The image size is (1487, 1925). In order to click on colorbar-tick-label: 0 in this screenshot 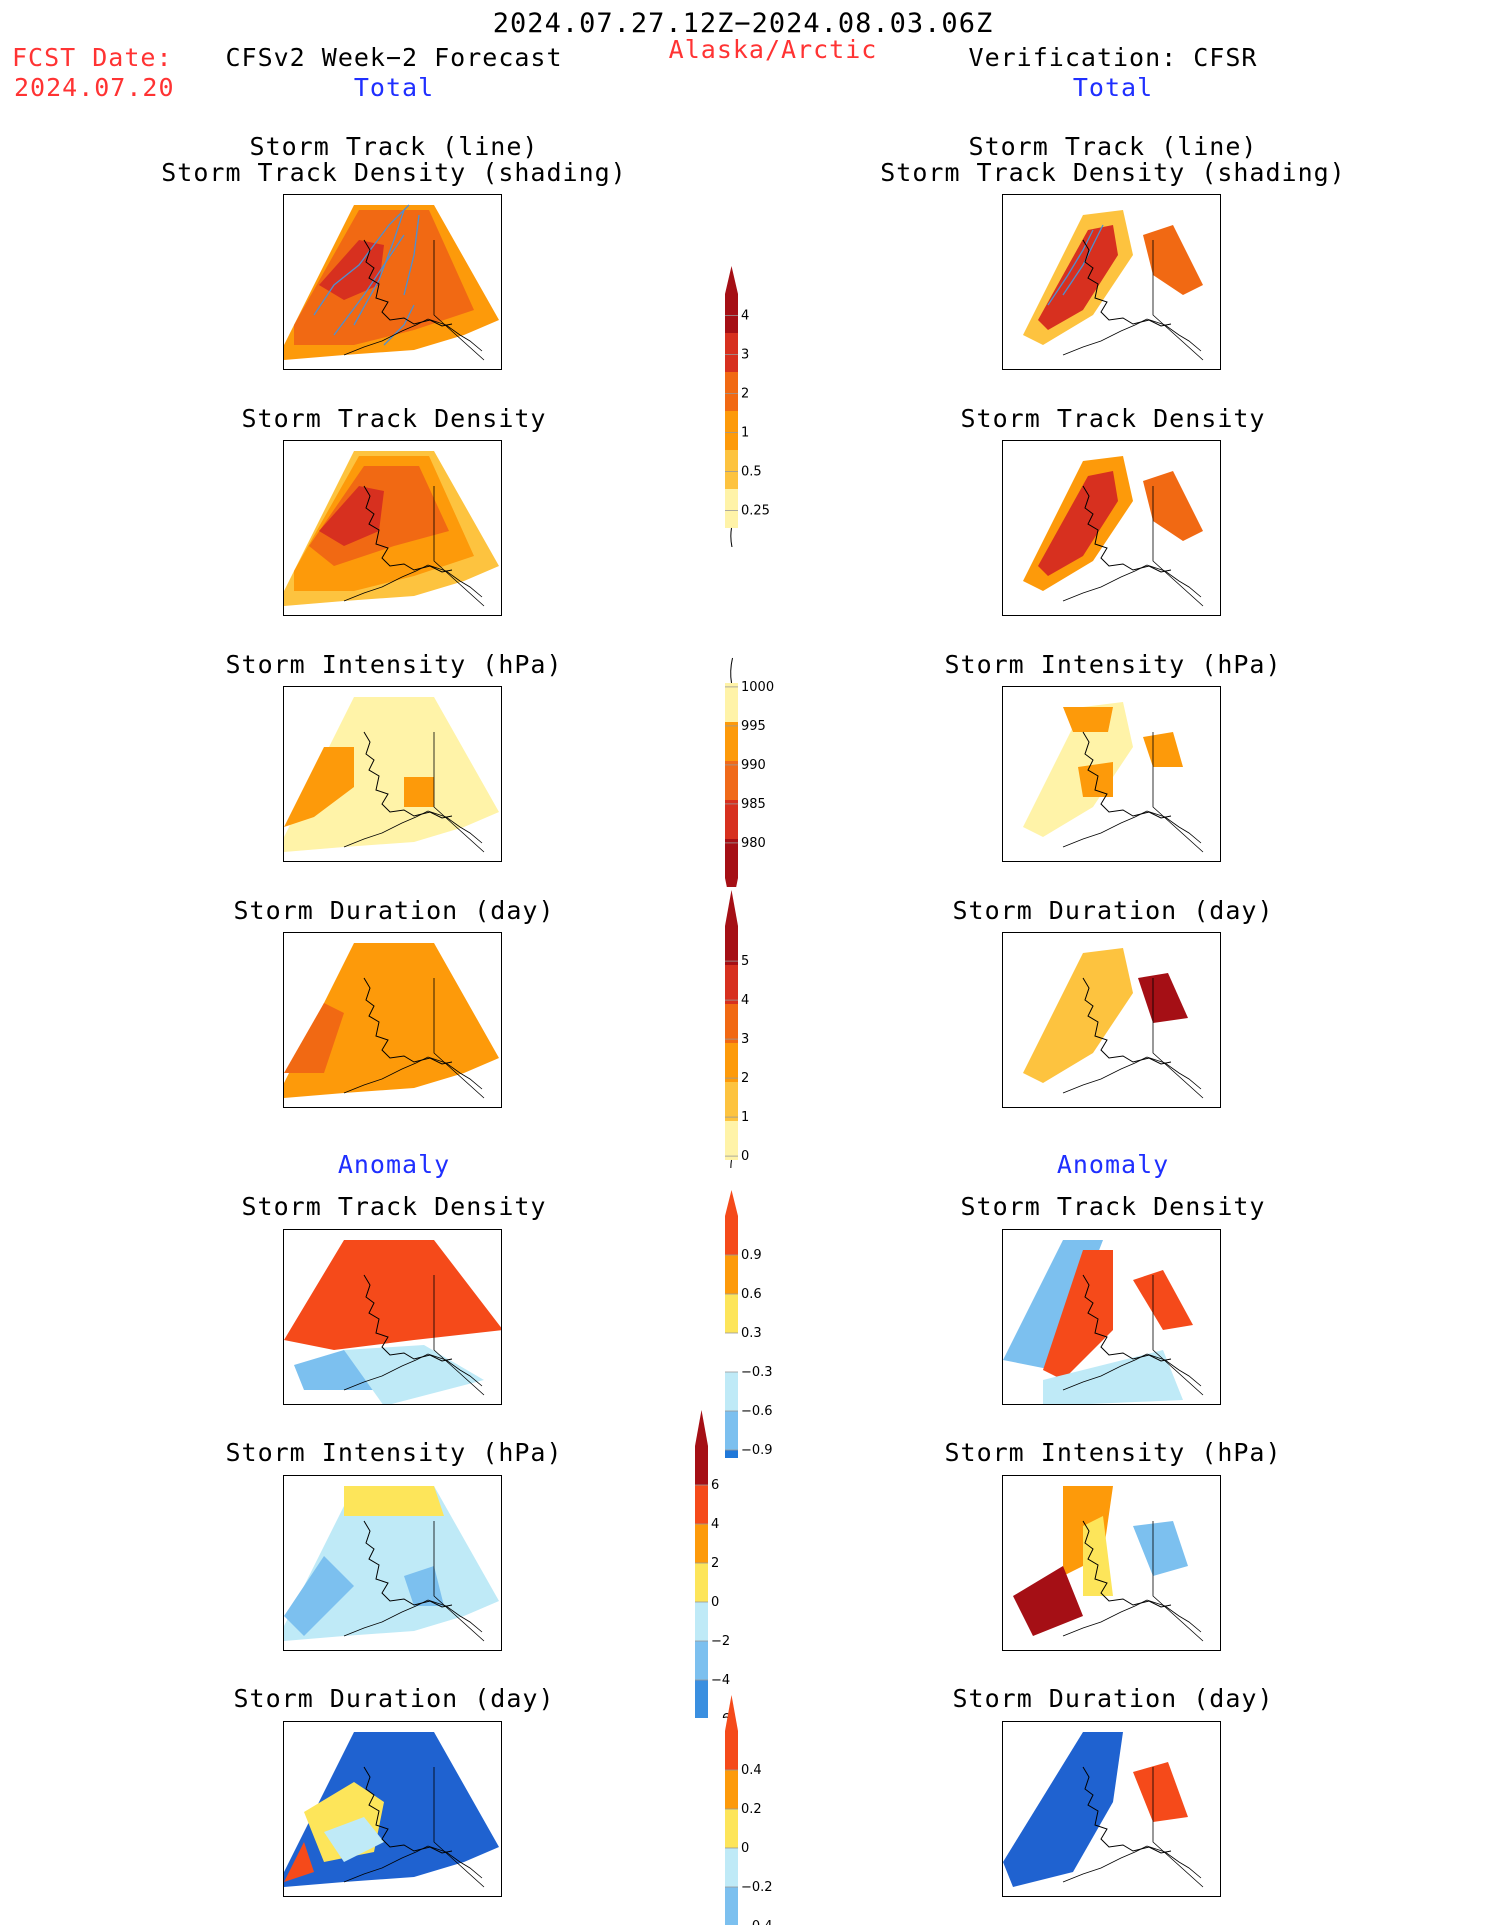, I will do `click(745, 1848)`.